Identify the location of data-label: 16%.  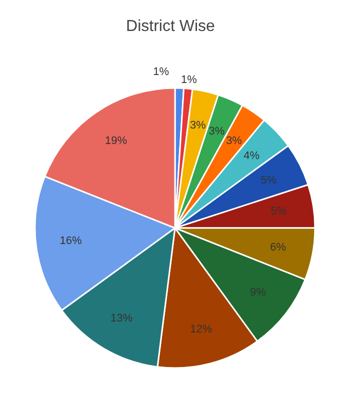
(71, 241).